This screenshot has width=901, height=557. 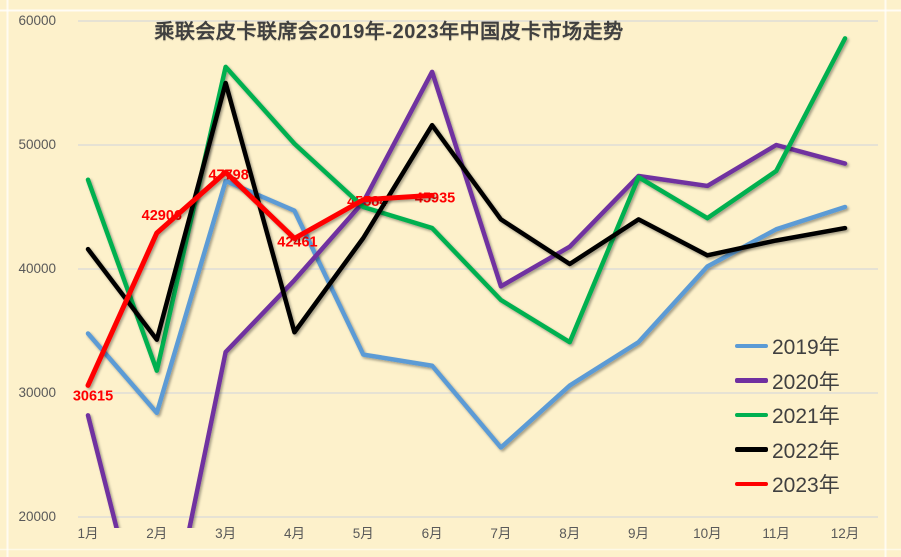 What do you see at coordinates (37, 516) in the screenshot?
I see `y-tick-20000: 20000` at bounding box center [37, 516].